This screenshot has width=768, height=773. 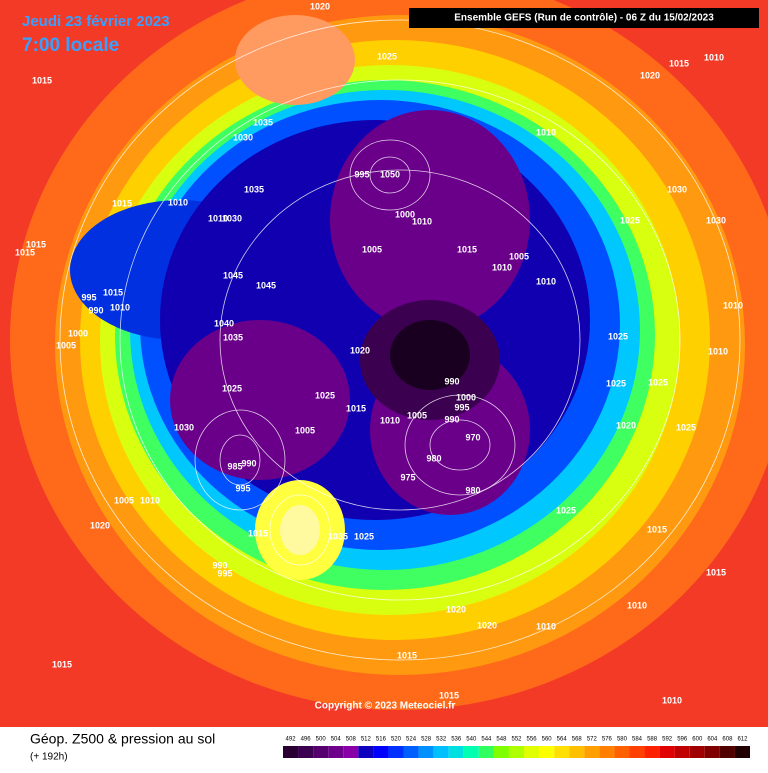 I want to click on legend-label: 568, so click(x=577, y=740).